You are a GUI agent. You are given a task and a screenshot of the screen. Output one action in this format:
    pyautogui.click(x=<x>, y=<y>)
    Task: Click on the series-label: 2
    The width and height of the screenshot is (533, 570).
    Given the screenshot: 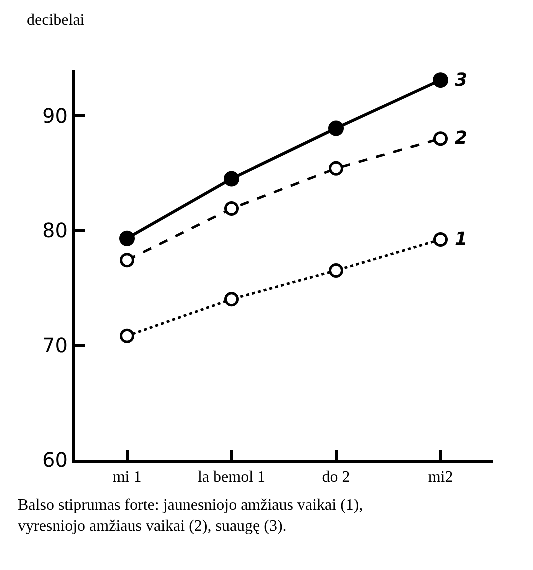 What is the action you would take?
    pyautogui.click(x=461, y=138)
    